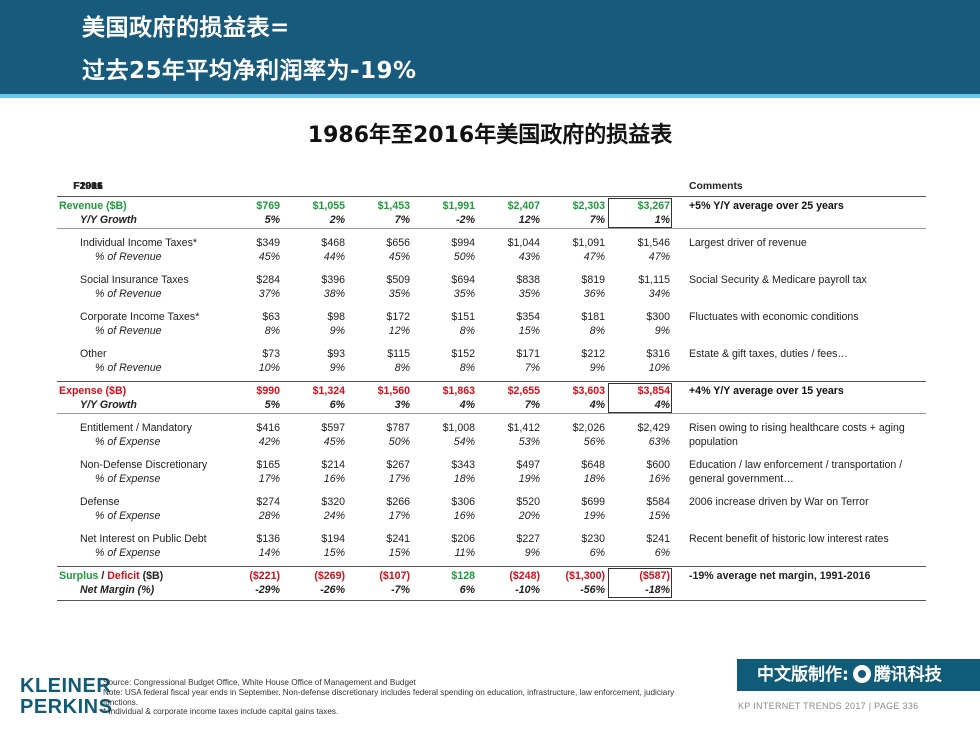 This screenshot has height=735, width=980. Describe the element at coordinates (588, 243) in the screenshot. I see `line-item-value: $1,091` at that location.